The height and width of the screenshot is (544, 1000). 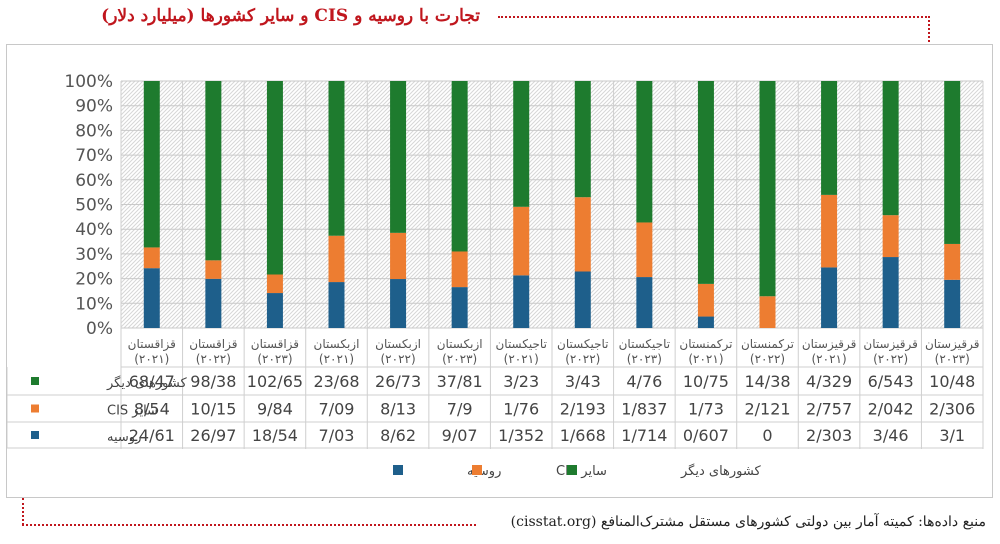 What do you see at coordinates (132, 411) in the screenshot?
I see `row-header-label: سایر CIS` at bounding box center [132, 411].